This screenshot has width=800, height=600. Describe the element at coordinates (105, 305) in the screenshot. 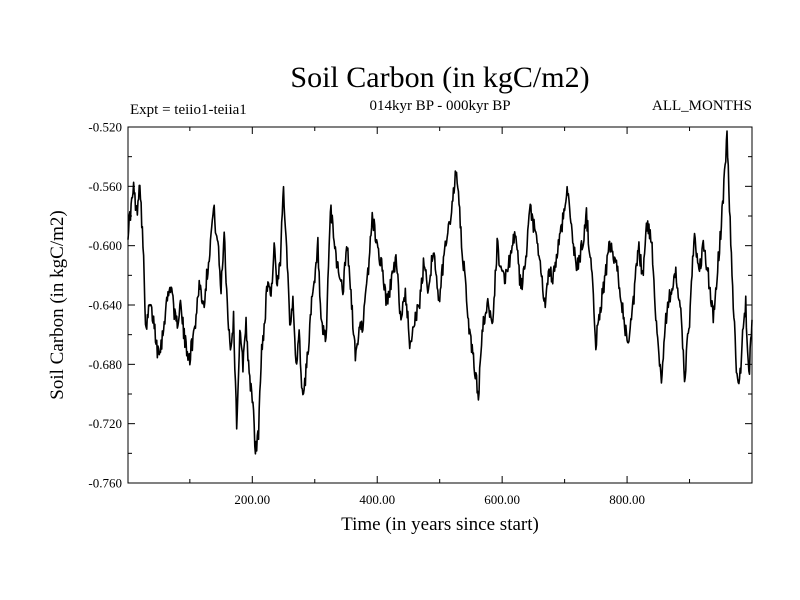

I see `y-tick-label: -0.640` at that location.